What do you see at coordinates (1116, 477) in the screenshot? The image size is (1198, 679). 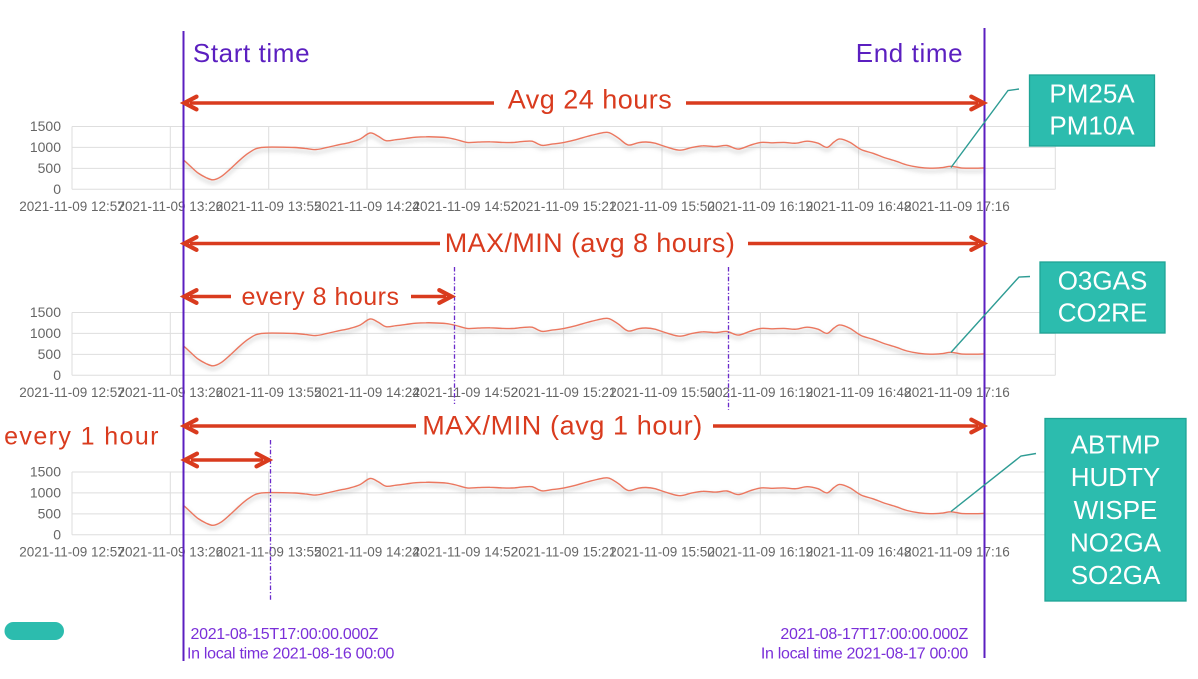 I see `svg-text: HUDTY` at bounding box center [1116, 477].